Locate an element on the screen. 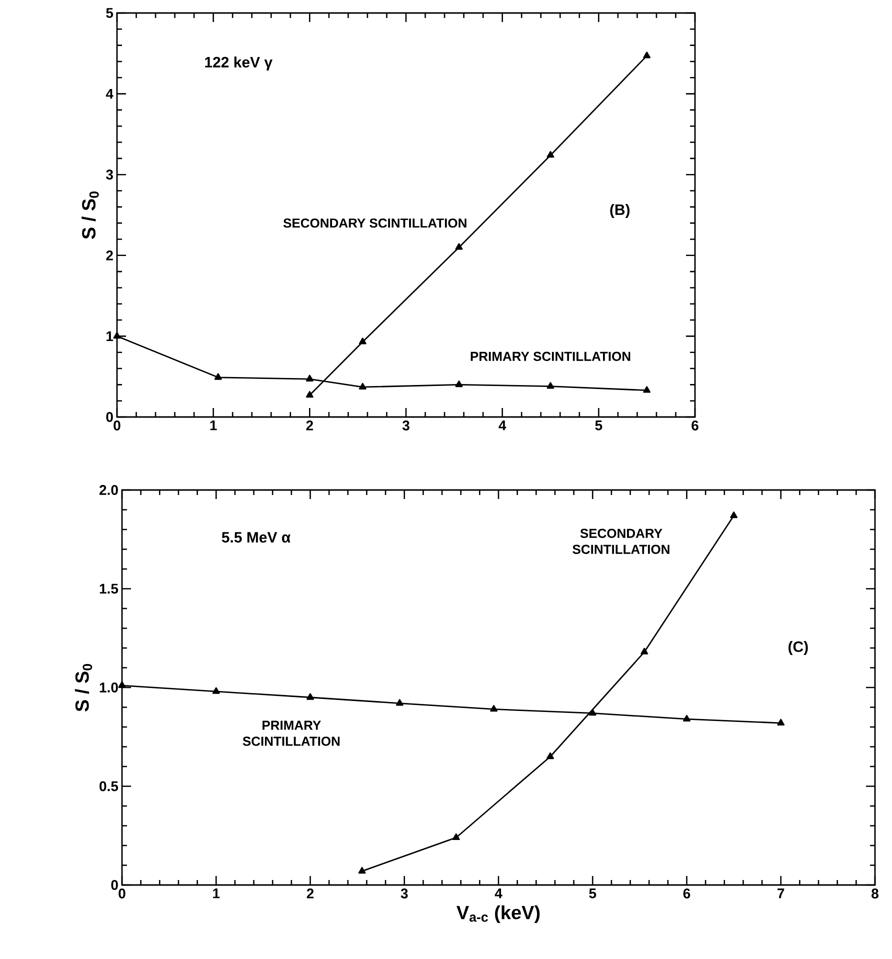 The height and width of the screenshot is (959, 892). annotation: (C) is located at coordinates (798, 648).